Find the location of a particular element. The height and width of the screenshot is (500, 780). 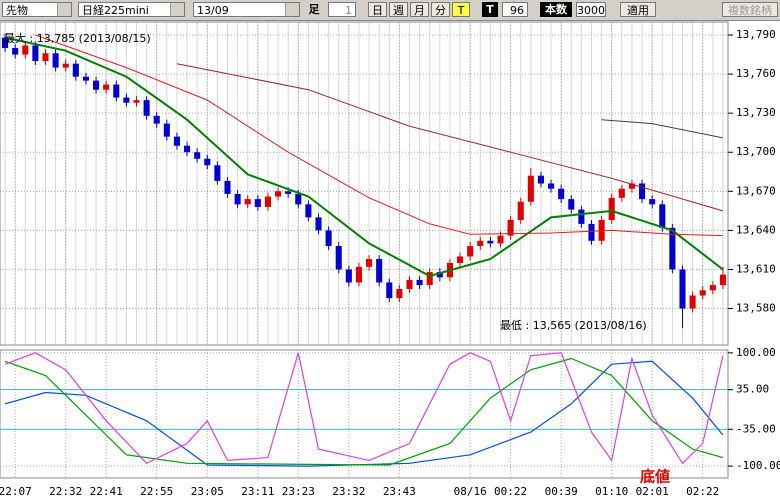

x-tick-label: 23:05 is located at coordinates (207, 491).